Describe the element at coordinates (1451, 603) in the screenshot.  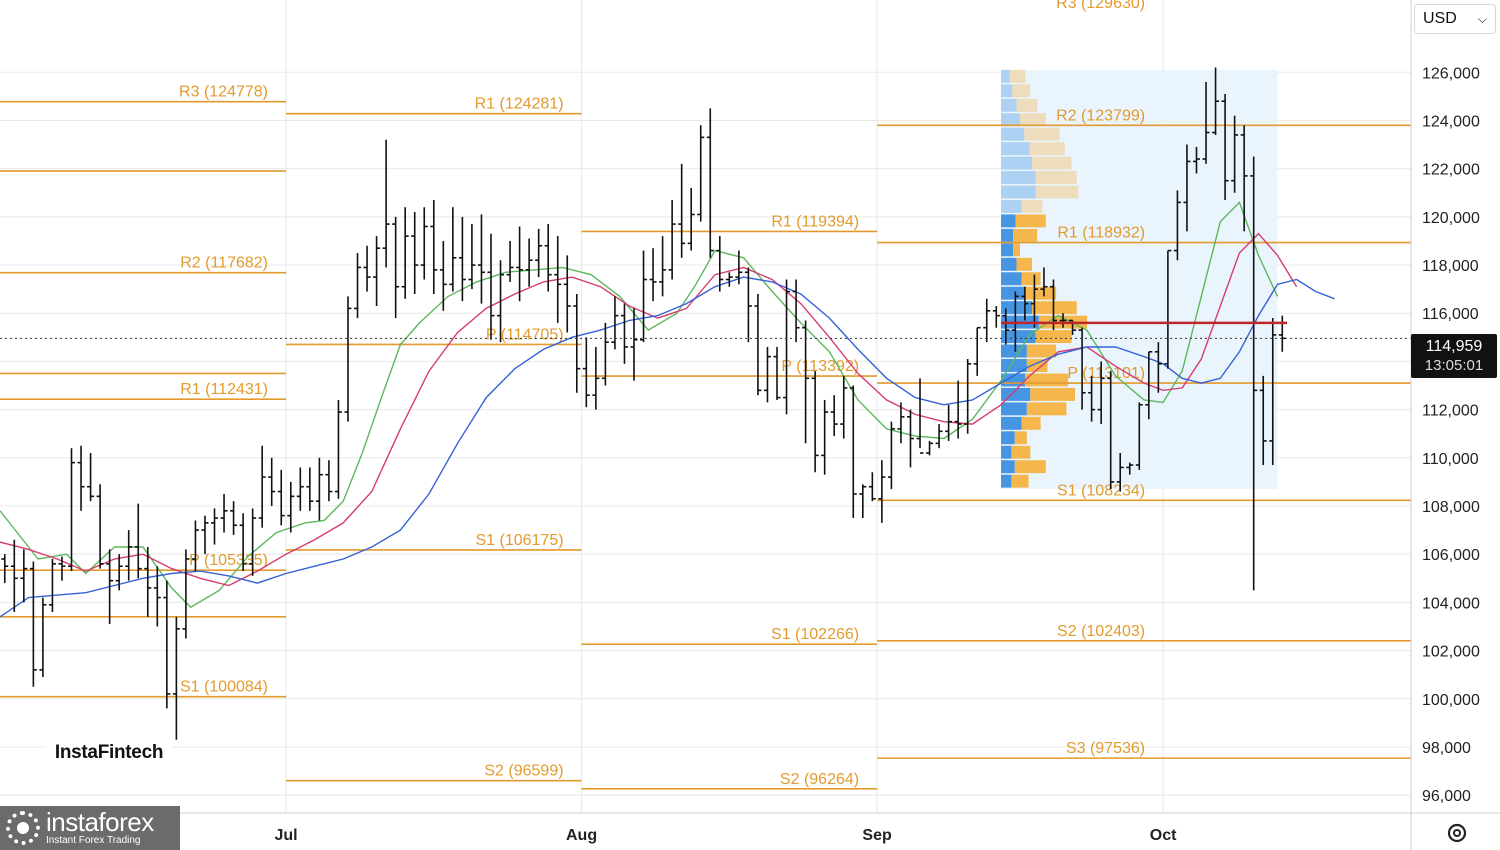
I see `price-axis-tick: 104,000` at that location.